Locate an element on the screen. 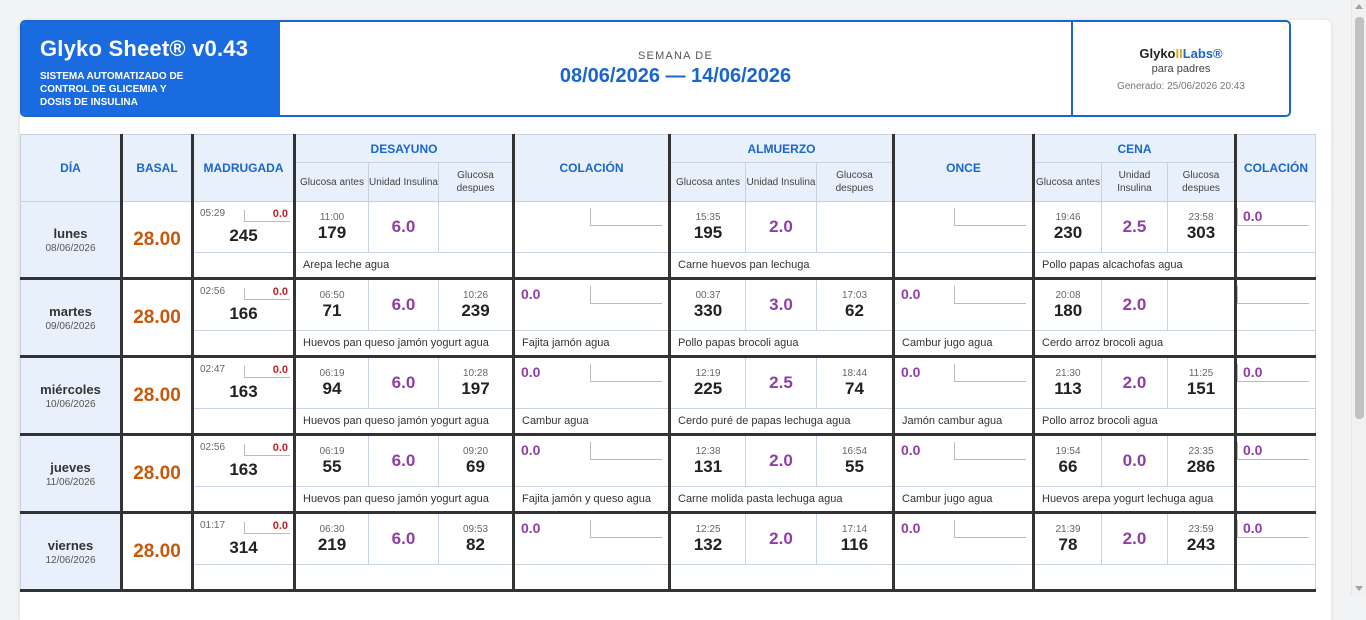  des-glucosa-antes-cell: 06:30 219 is located at coordinates (331, 538).